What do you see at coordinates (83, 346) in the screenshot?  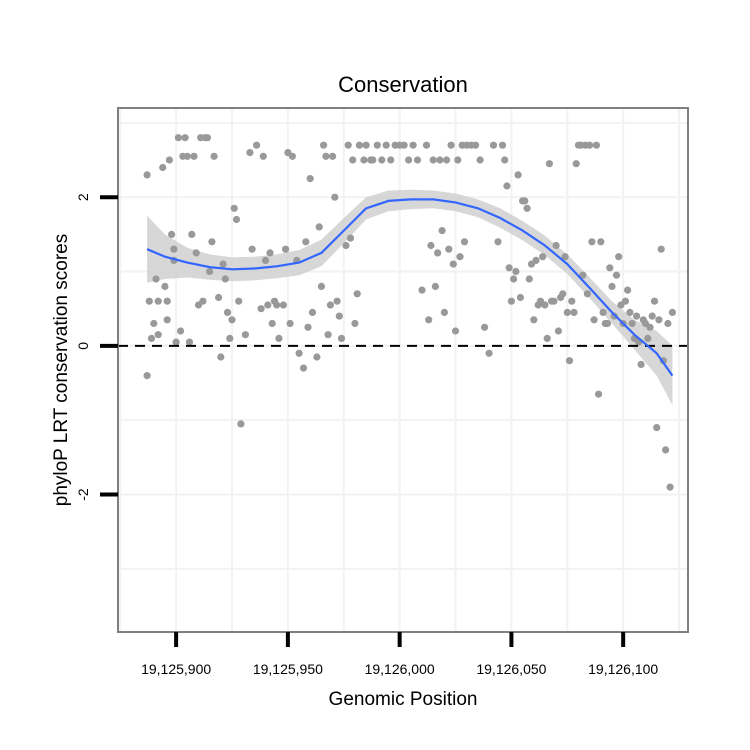 I see `y-tick-label: 0` at bounding box center [83, 346].